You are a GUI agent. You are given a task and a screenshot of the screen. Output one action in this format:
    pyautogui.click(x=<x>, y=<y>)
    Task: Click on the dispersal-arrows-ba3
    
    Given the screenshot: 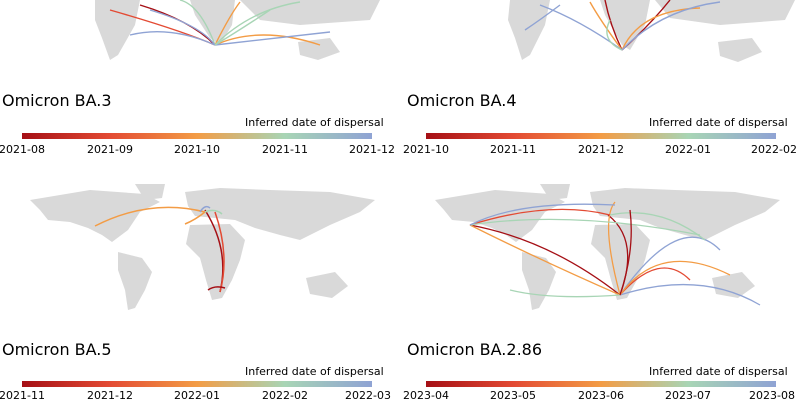 What is the action you would take?
    pyautogui.click(x=220, y=23)
    